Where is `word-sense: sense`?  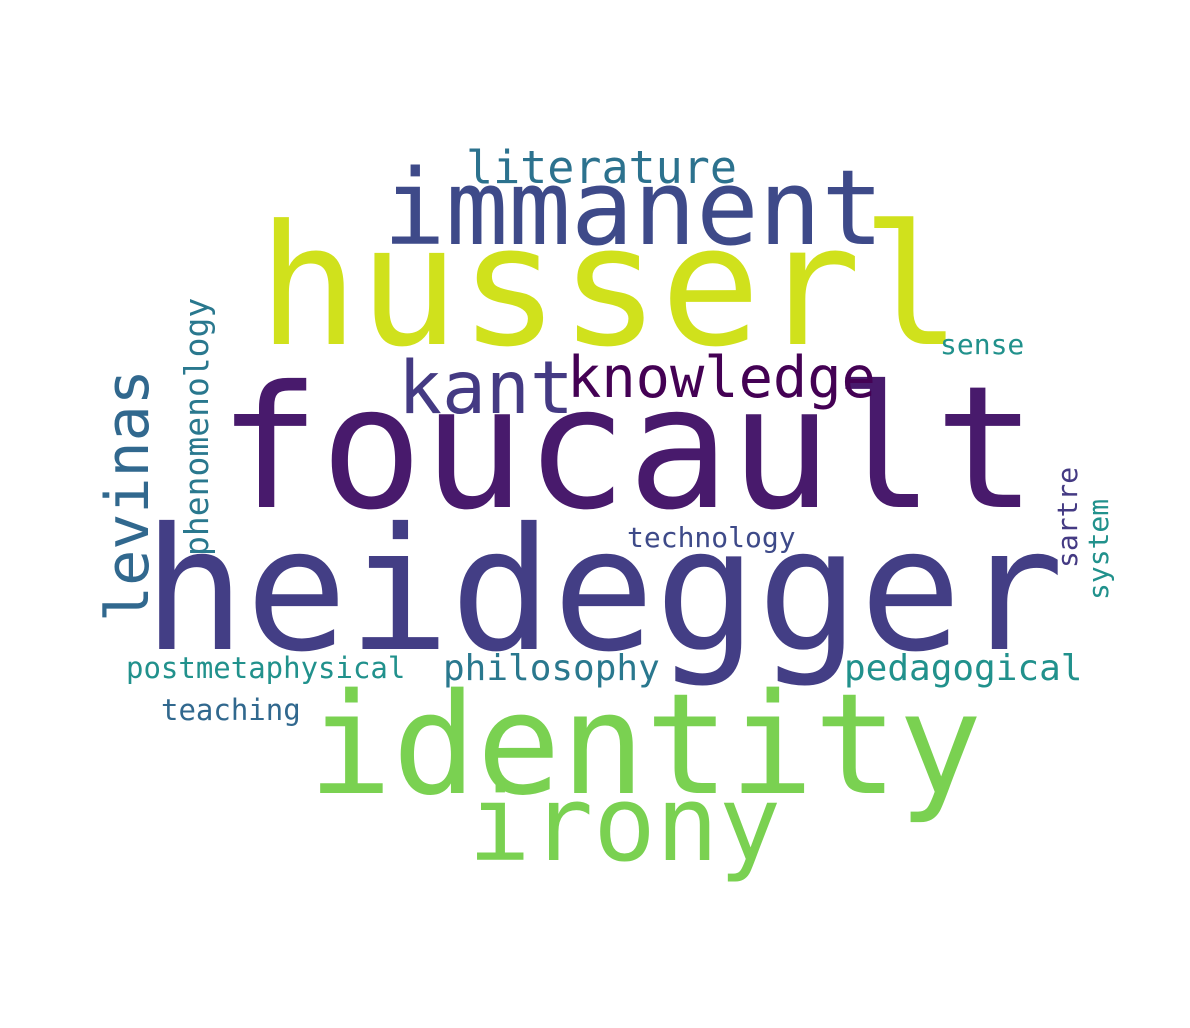 word-sense: sense is located at coordinates (982, 344).